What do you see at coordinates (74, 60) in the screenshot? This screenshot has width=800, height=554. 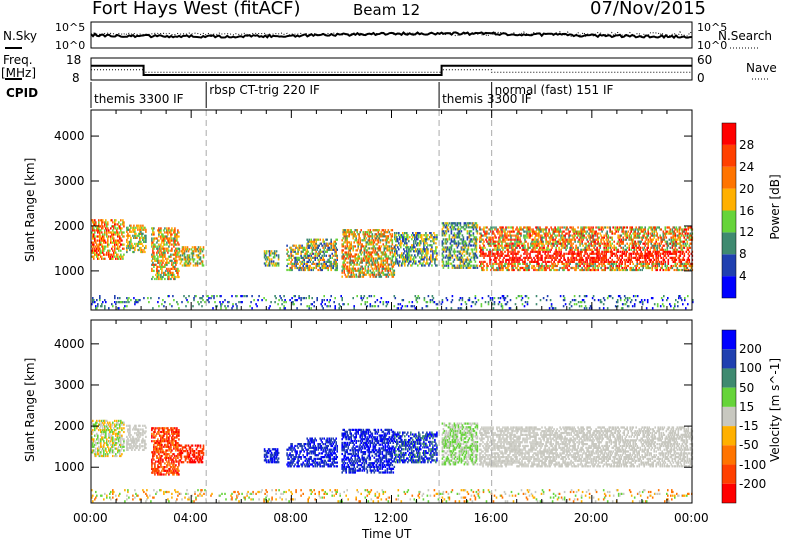 I see `freq-tick: 18` at bounding box center [74, 60].